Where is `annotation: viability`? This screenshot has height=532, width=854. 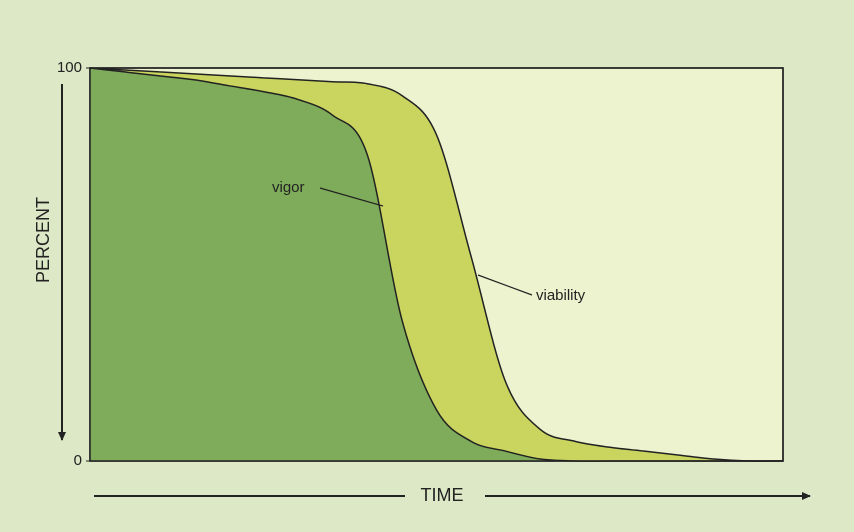
annotation: viability is located at coordinates (561, 295).